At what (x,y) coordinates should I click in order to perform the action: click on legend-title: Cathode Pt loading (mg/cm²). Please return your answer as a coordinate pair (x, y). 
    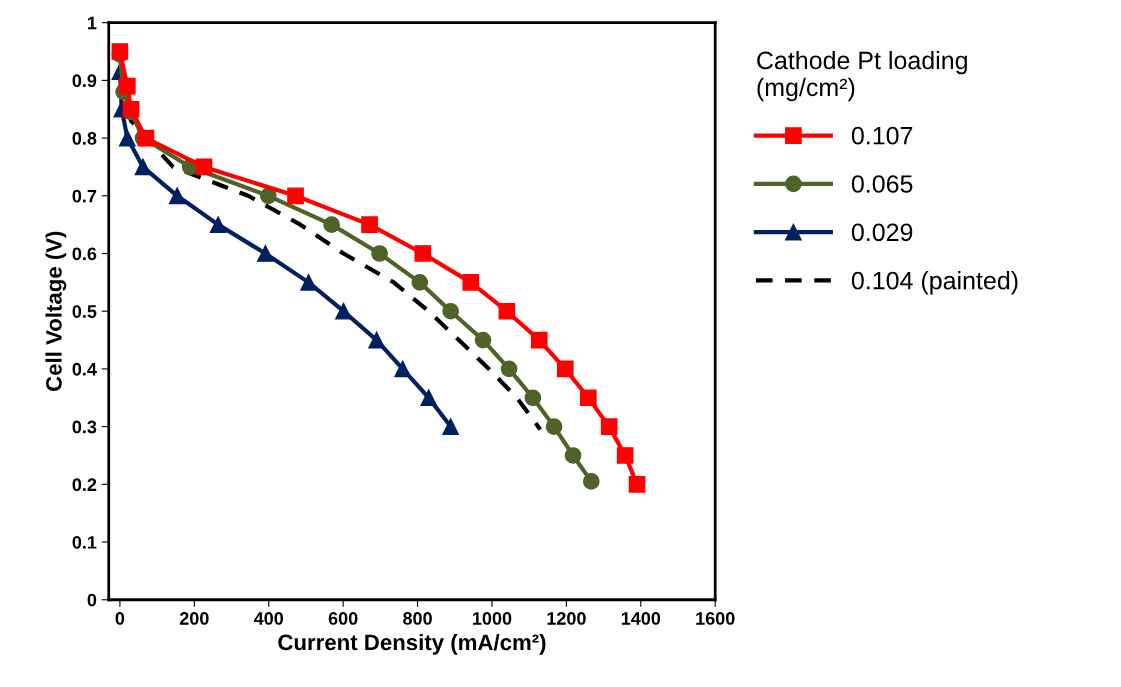
    Looking at the image, I should click on (862, 76).